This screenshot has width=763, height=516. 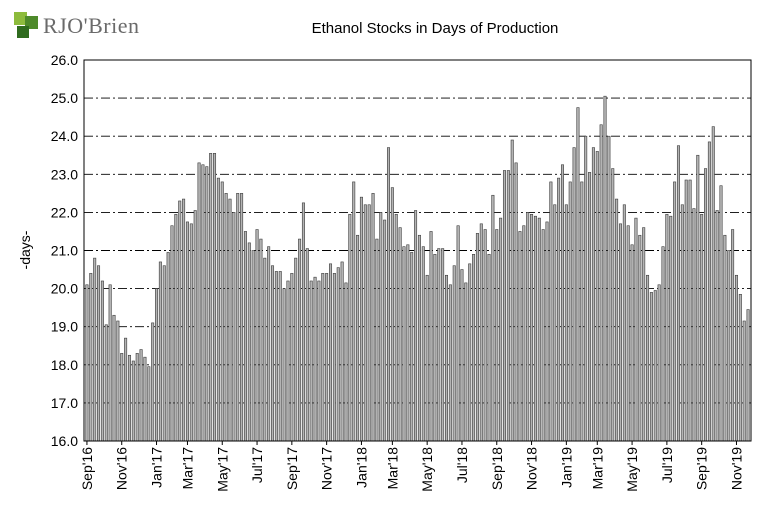 What do you see at coordinates (361, 467) in the screenshot?
I see `x-tick-label: Jan'18` at bounding box center [361, 467].